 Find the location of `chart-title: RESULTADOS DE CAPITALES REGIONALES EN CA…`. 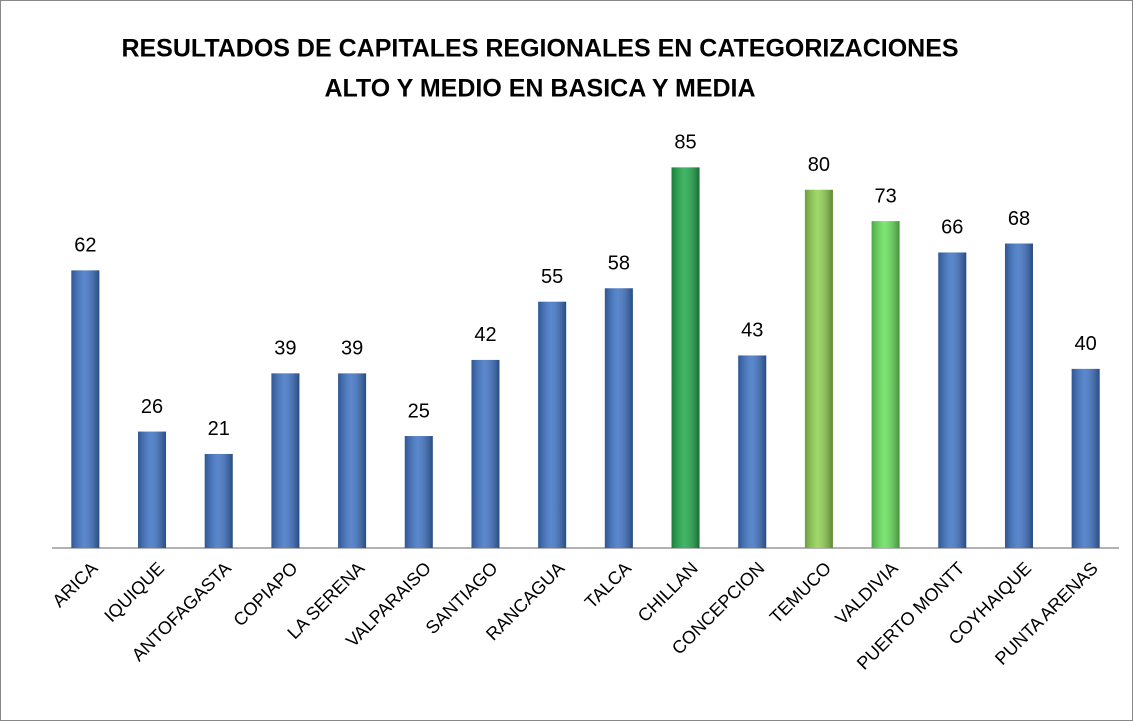

chart-title: RESULTADOS DE CAPITALES REGIONALES EN CA… is located at coordinates (539, 49).